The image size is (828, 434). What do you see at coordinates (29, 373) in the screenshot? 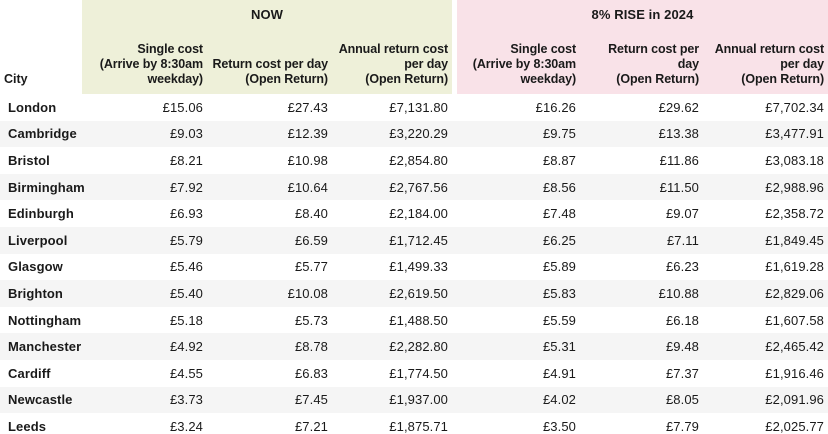
I see `city-cell: Cardiff` at bounding box center [29, 373].